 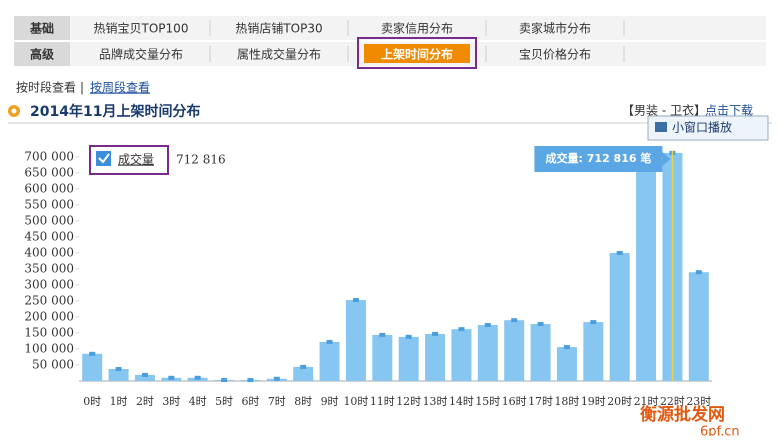 What do you see at coordinates (49, 173) in the screenshot?
I see `y-tick-label: 650 000` at bounding box center [49, 173].